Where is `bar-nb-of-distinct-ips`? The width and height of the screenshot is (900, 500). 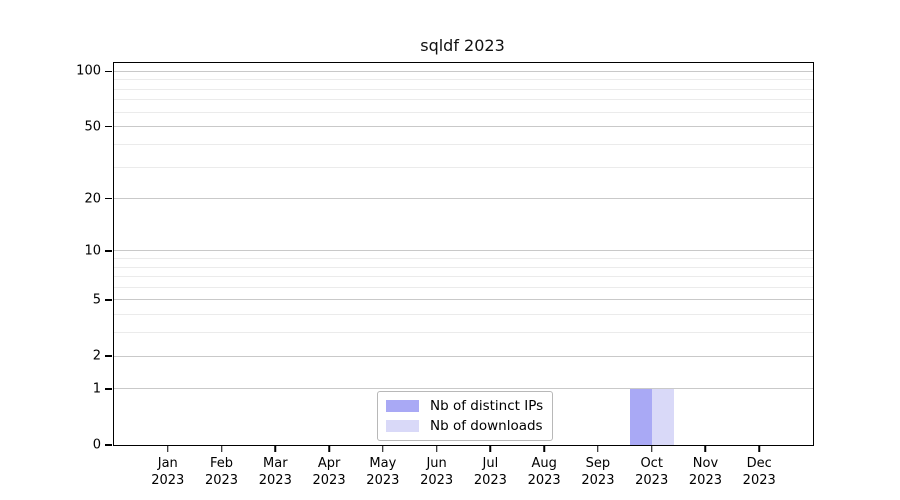
bar-nb-of-distinct-ips is located at coordinates (640, 416).